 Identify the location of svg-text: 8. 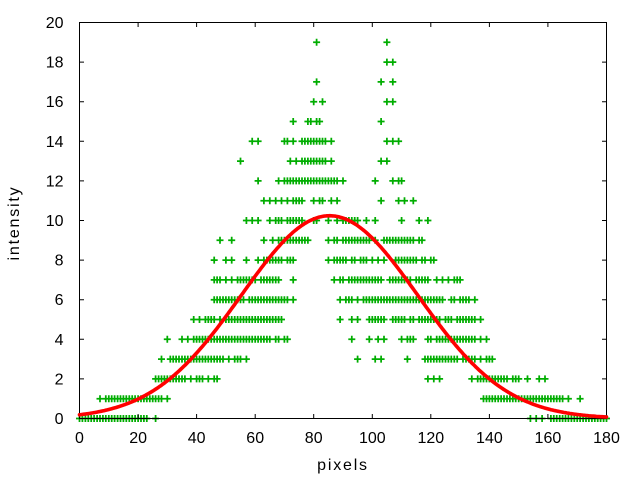
(59, 261).